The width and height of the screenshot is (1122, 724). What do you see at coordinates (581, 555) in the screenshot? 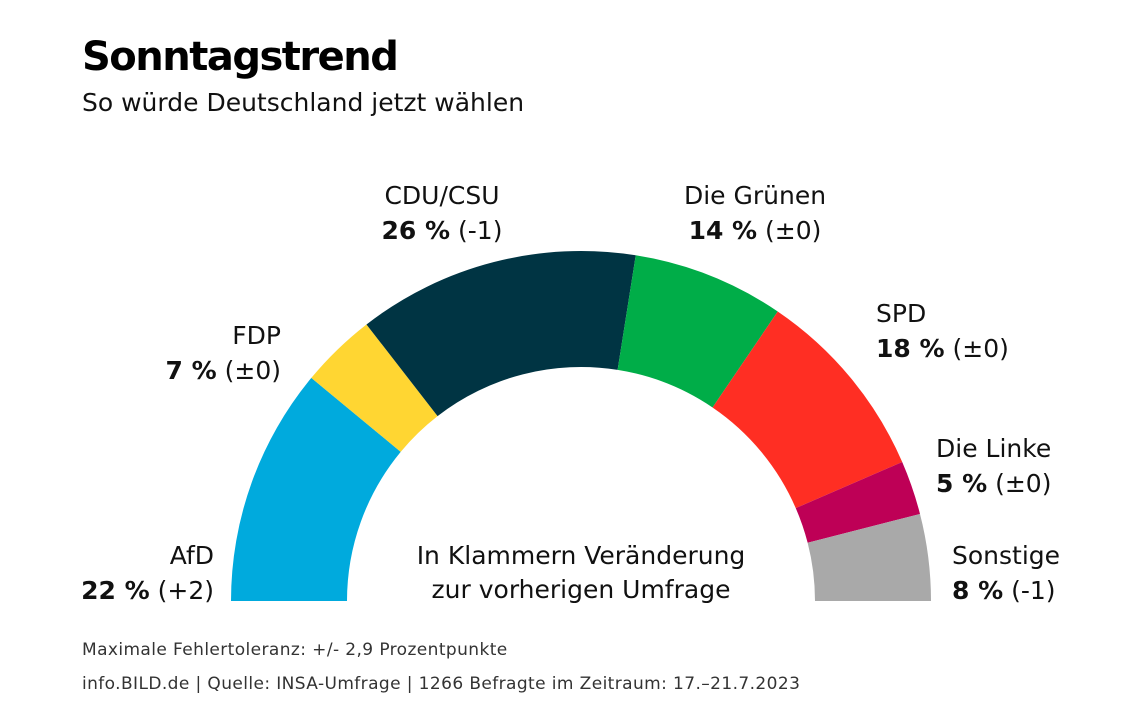
I see `chart-note-line-1: In Klammern Veränderung` at bounding box center [581, 555].